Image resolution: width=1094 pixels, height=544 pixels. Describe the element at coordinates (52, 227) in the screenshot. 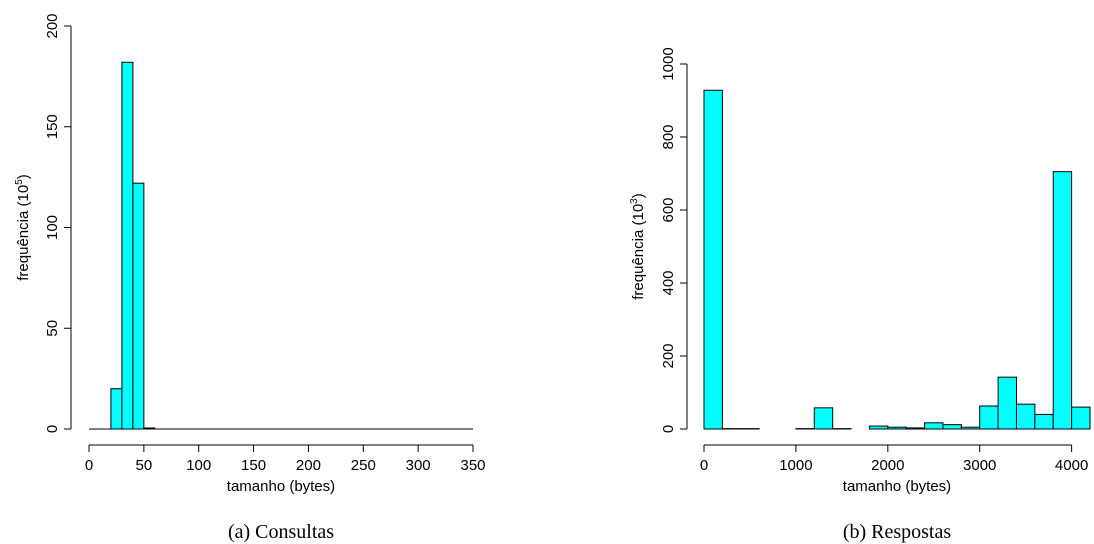

I see `y-tick-label: 100` at that location.